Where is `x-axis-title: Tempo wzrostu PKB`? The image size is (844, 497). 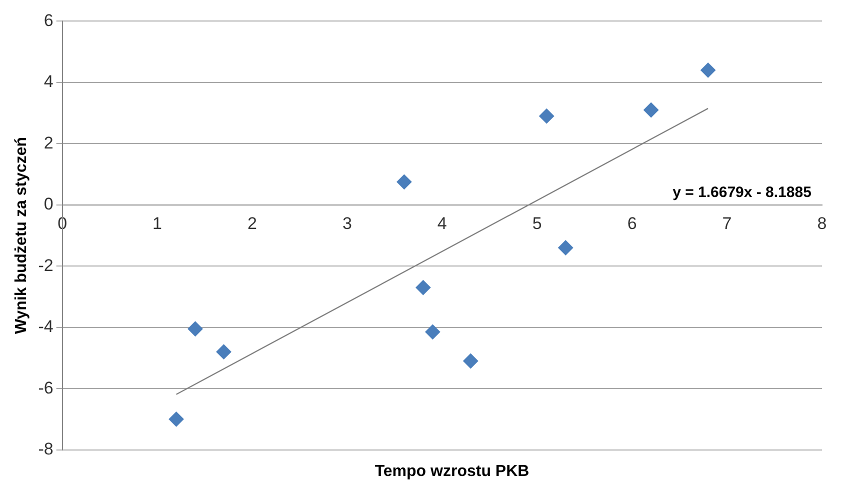 x-axis-title: Tempo wzrostu PKB is located at coordinates (452, 472).